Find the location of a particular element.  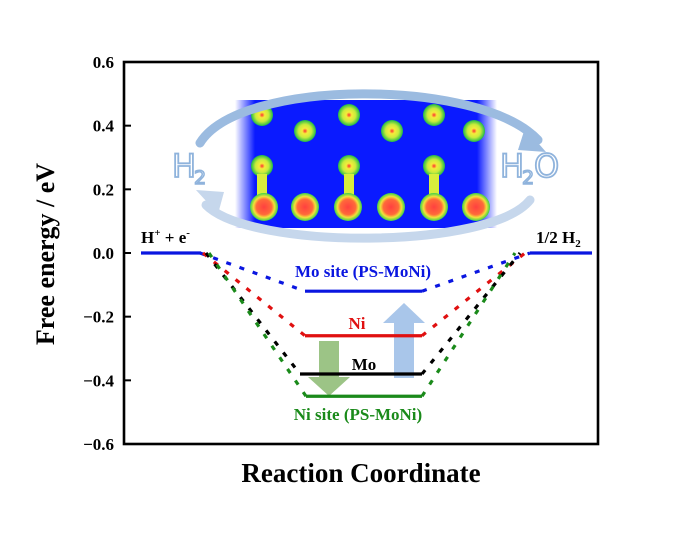

label-final: 1/2 H2 is located at coordinates (558, 239).